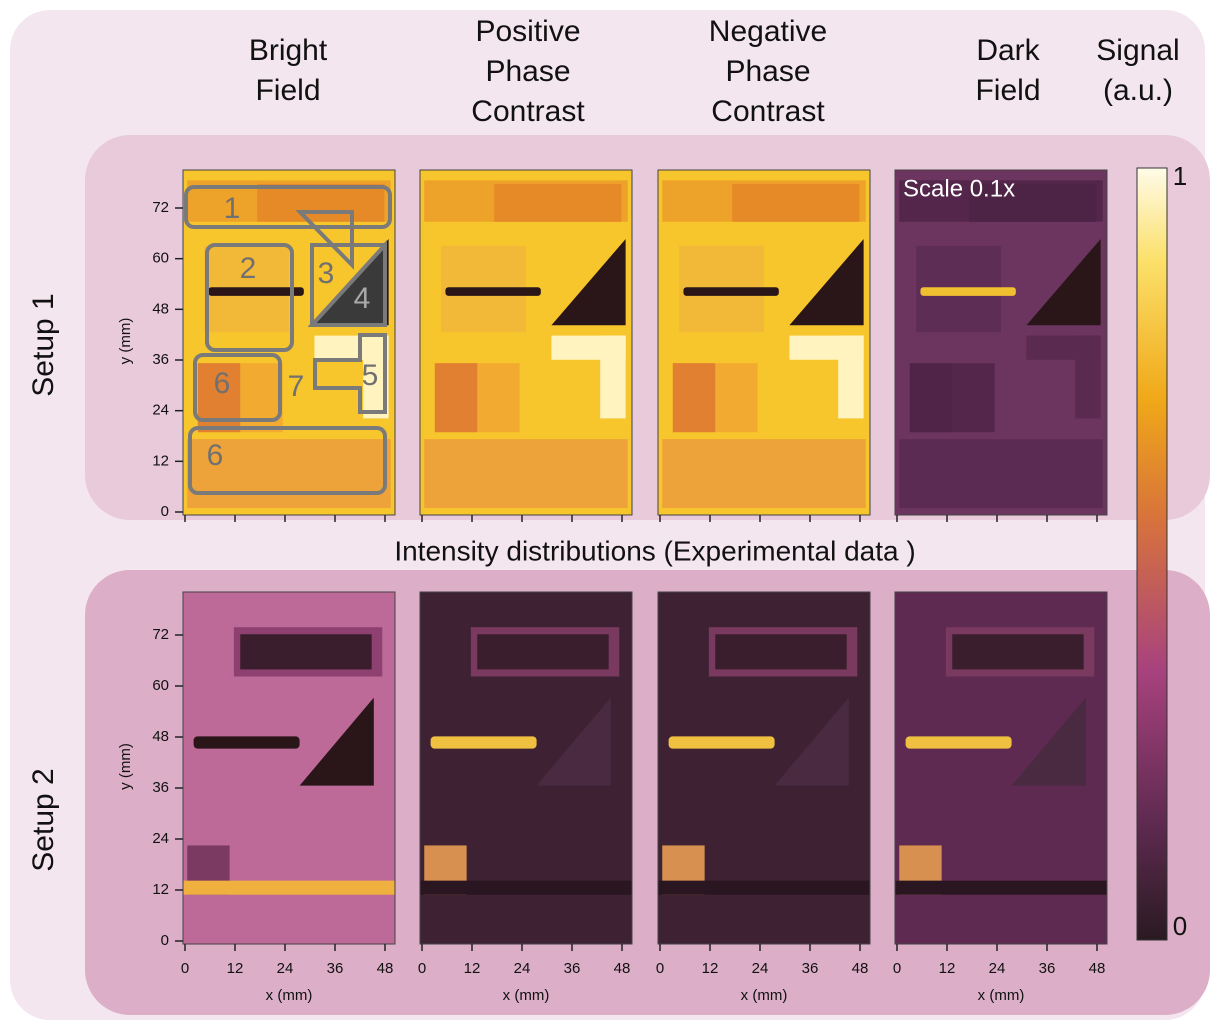  Describe the element at coordinates (1138, 90) in the screenshot. I see `colorbar-title: (a.u.)` at that location.